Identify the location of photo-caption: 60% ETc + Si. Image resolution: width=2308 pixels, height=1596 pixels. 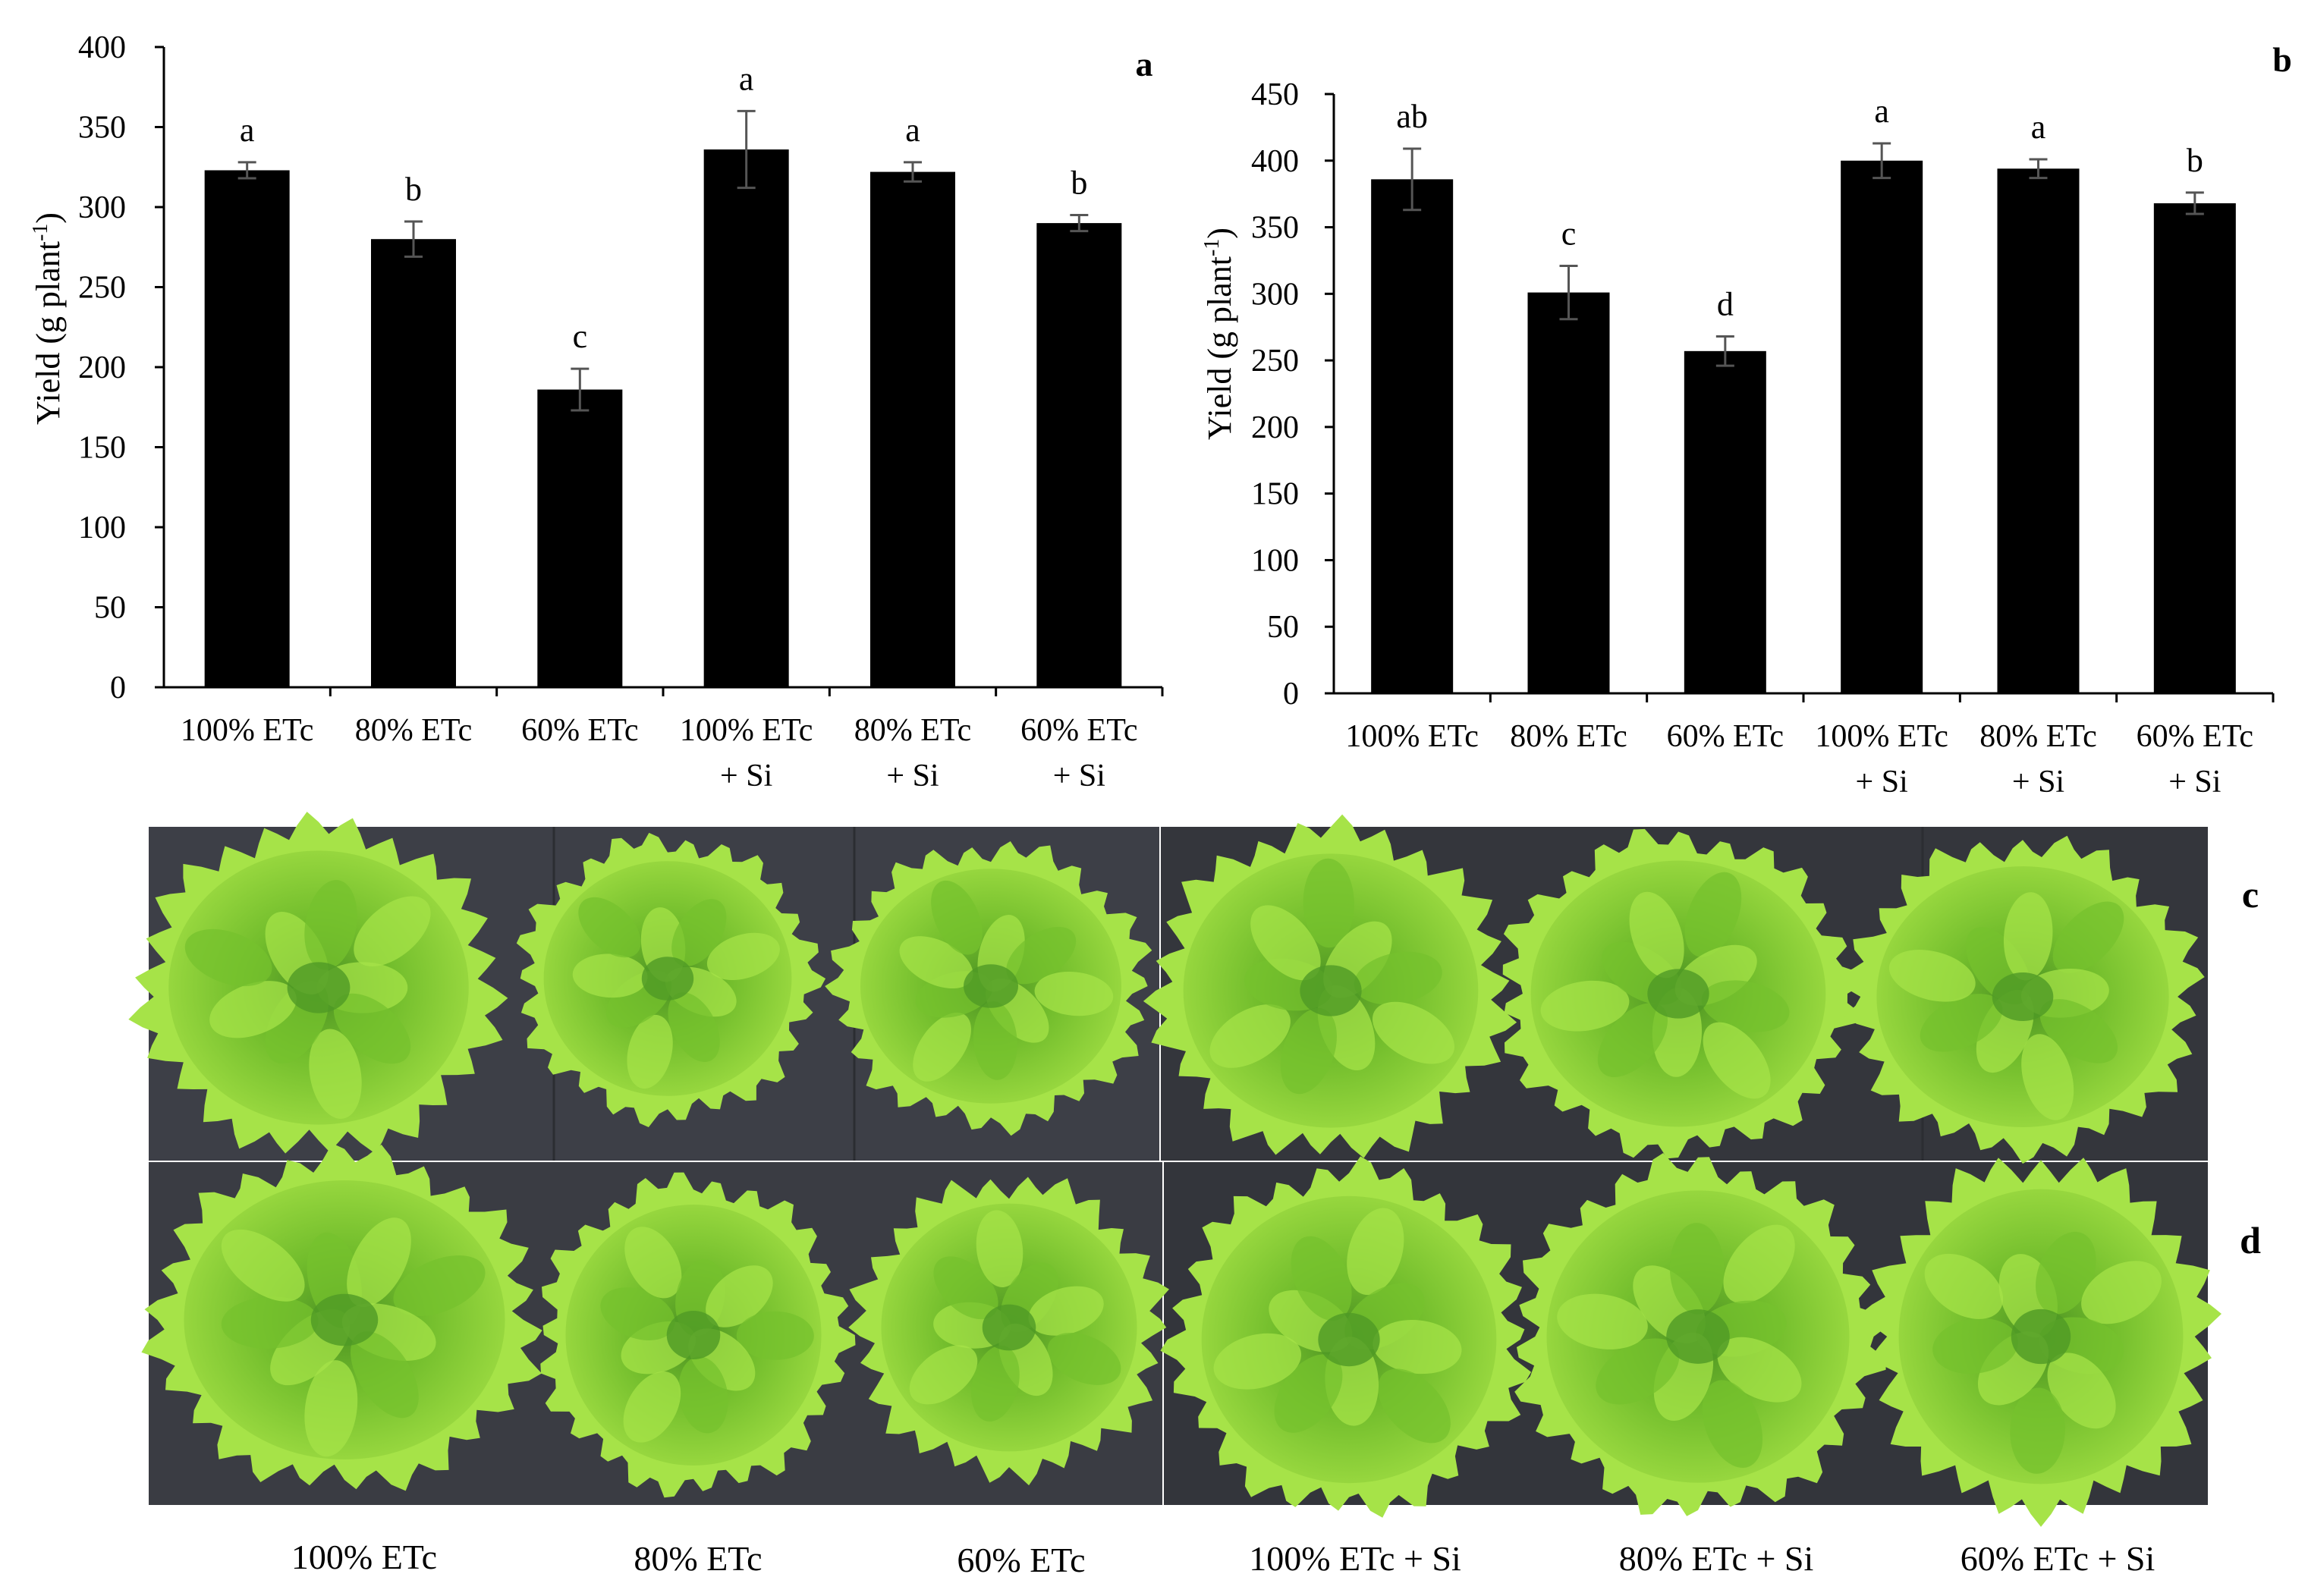
(2058, 1558).